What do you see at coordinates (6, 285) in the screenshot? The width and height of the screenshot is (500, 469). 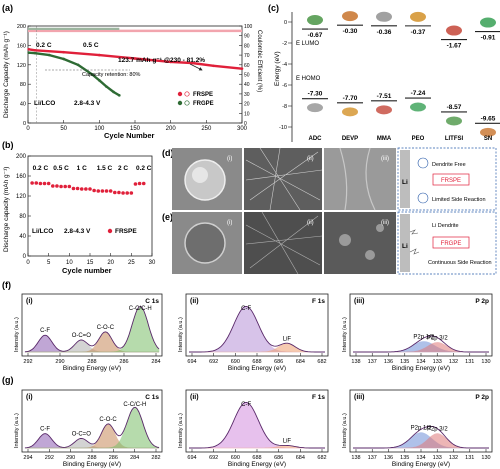 I see `panel-f-letter: (f)` at bounding box center [6, 285].